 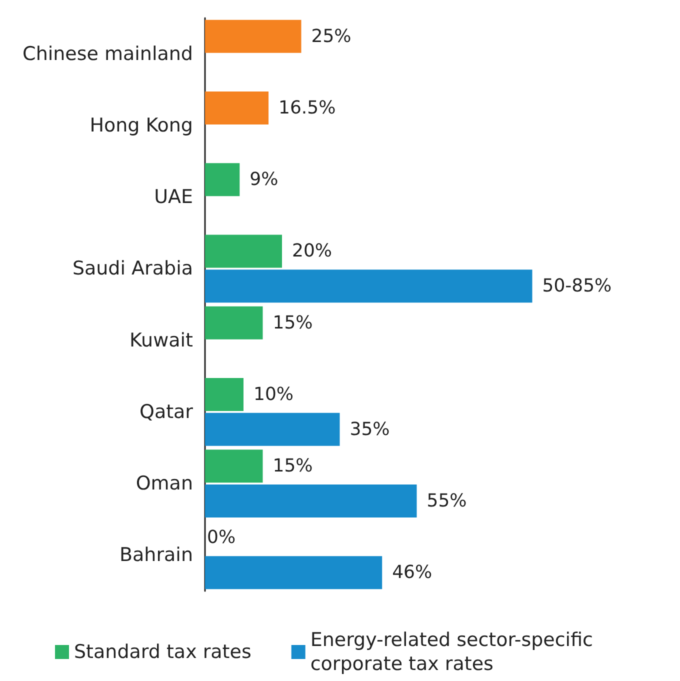 I want to click on y-tick-label: Saudi Arabia, so click(x=132, y=269).